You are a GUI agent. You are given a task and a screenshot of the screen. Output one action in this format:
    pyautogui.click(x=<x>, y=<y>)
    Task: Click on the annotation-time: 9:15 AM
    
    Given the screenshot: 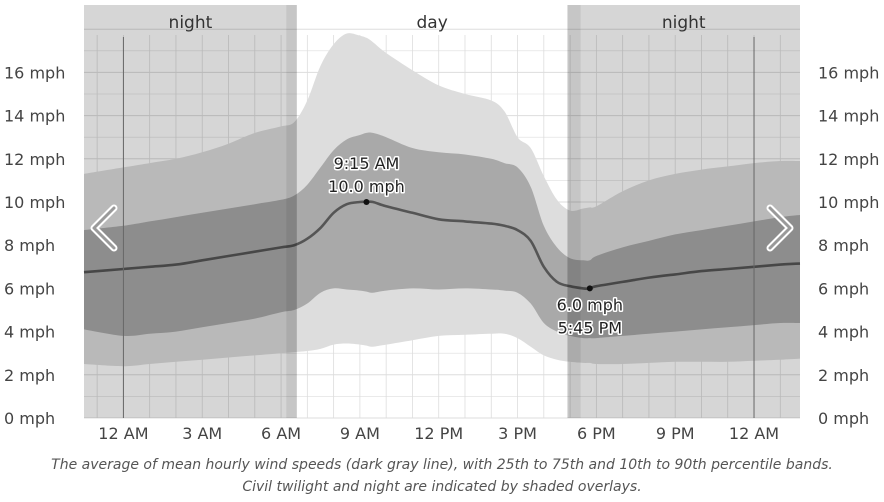 What is the action you would take?
    pyautogui.click(x=367, y=163)
    